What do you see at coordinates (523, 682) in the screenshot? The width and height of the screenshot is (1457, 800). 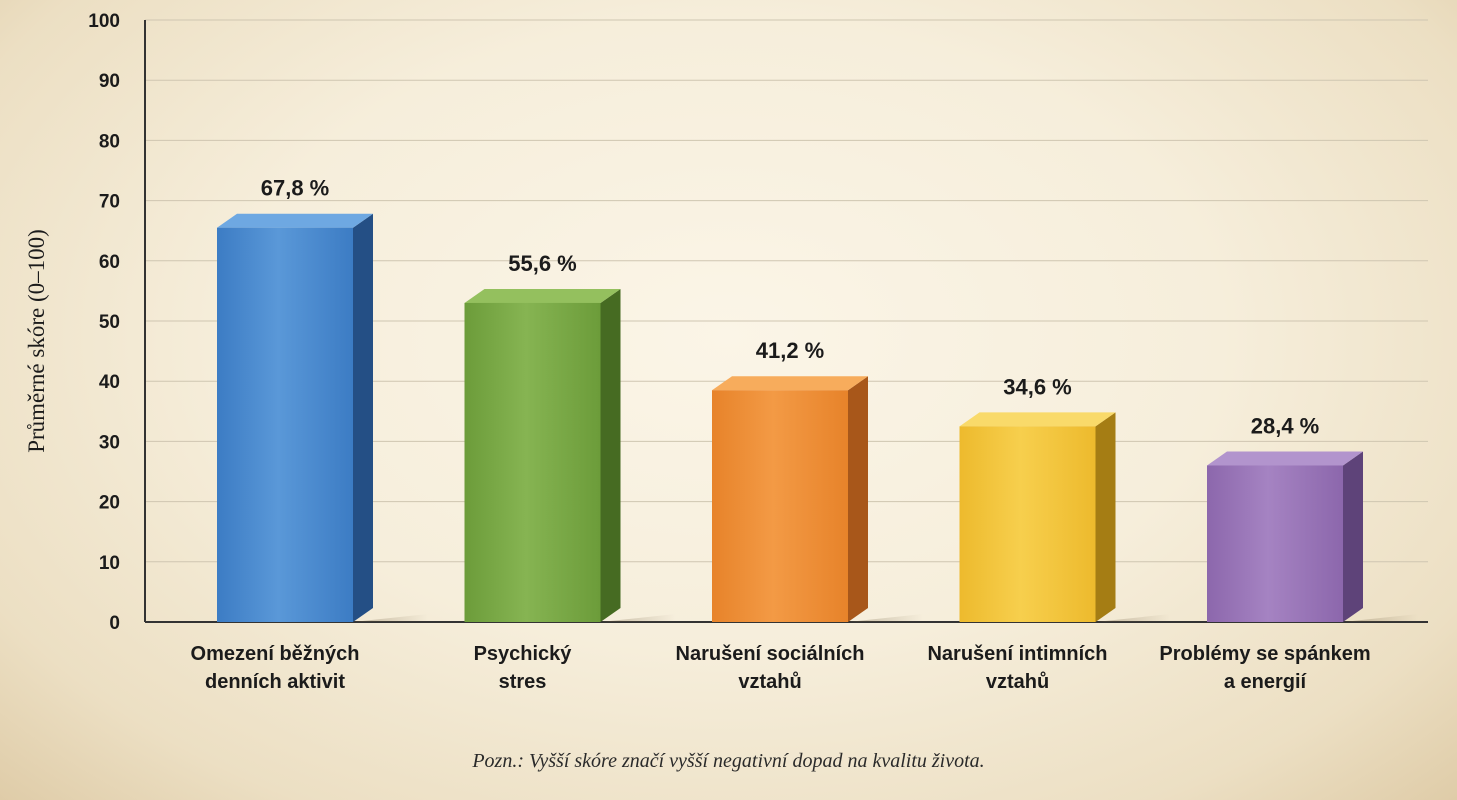 I see `x-category-label: stres` at bounding box center [523, 682].